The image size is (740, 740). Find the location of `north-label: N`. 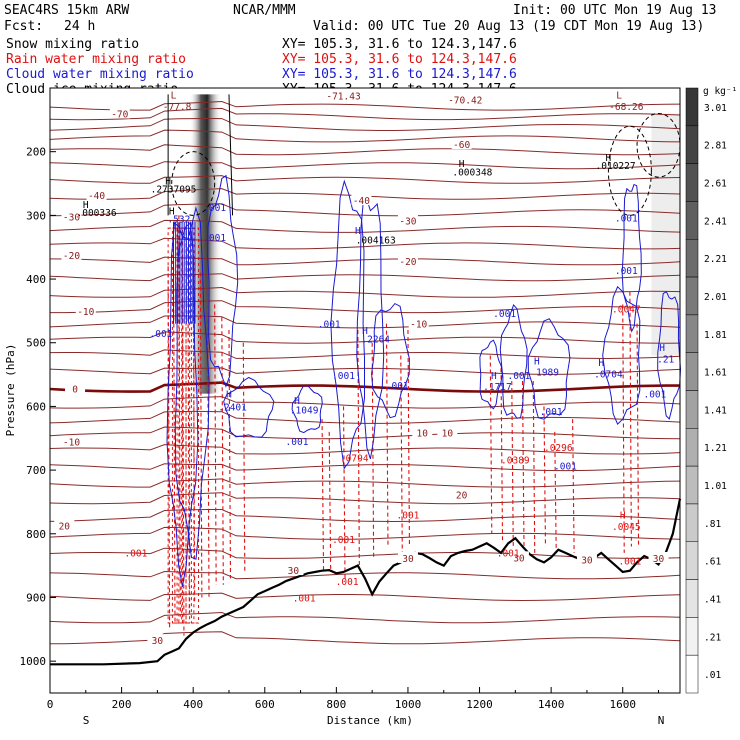

north-label: N is located at coordinates (661, 720).